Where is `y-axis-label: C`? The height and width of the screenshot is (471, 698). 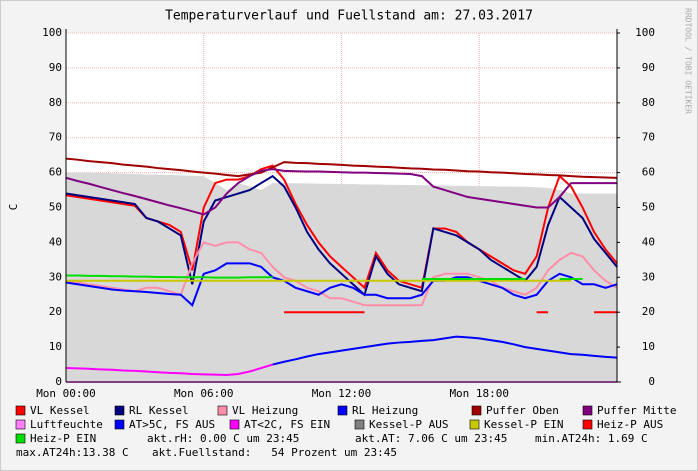 y-axis-label: C is located at coordinates (13, 207).